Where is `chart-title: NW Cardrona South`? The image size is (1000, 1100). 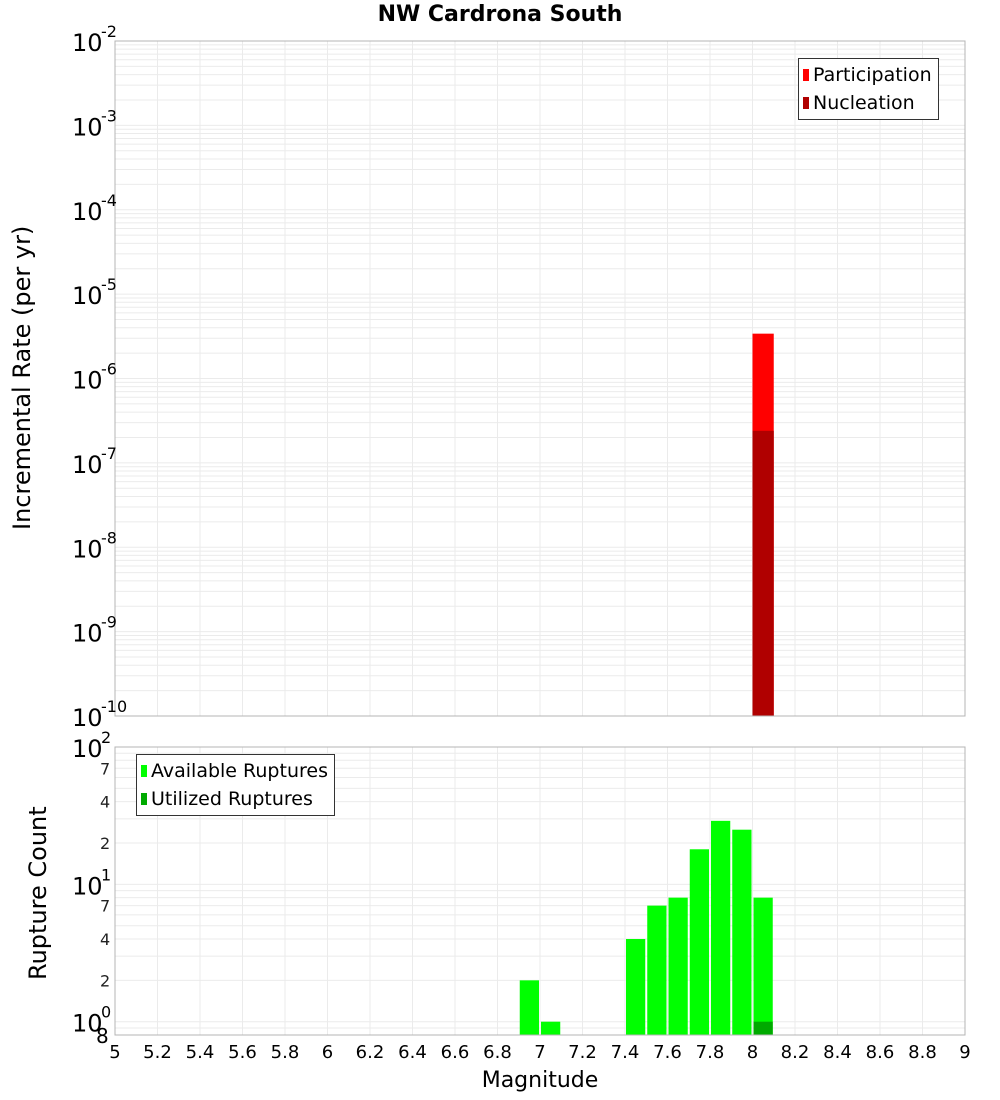 chart-title: NW Cardrona South is located at coordinates (500, 14).